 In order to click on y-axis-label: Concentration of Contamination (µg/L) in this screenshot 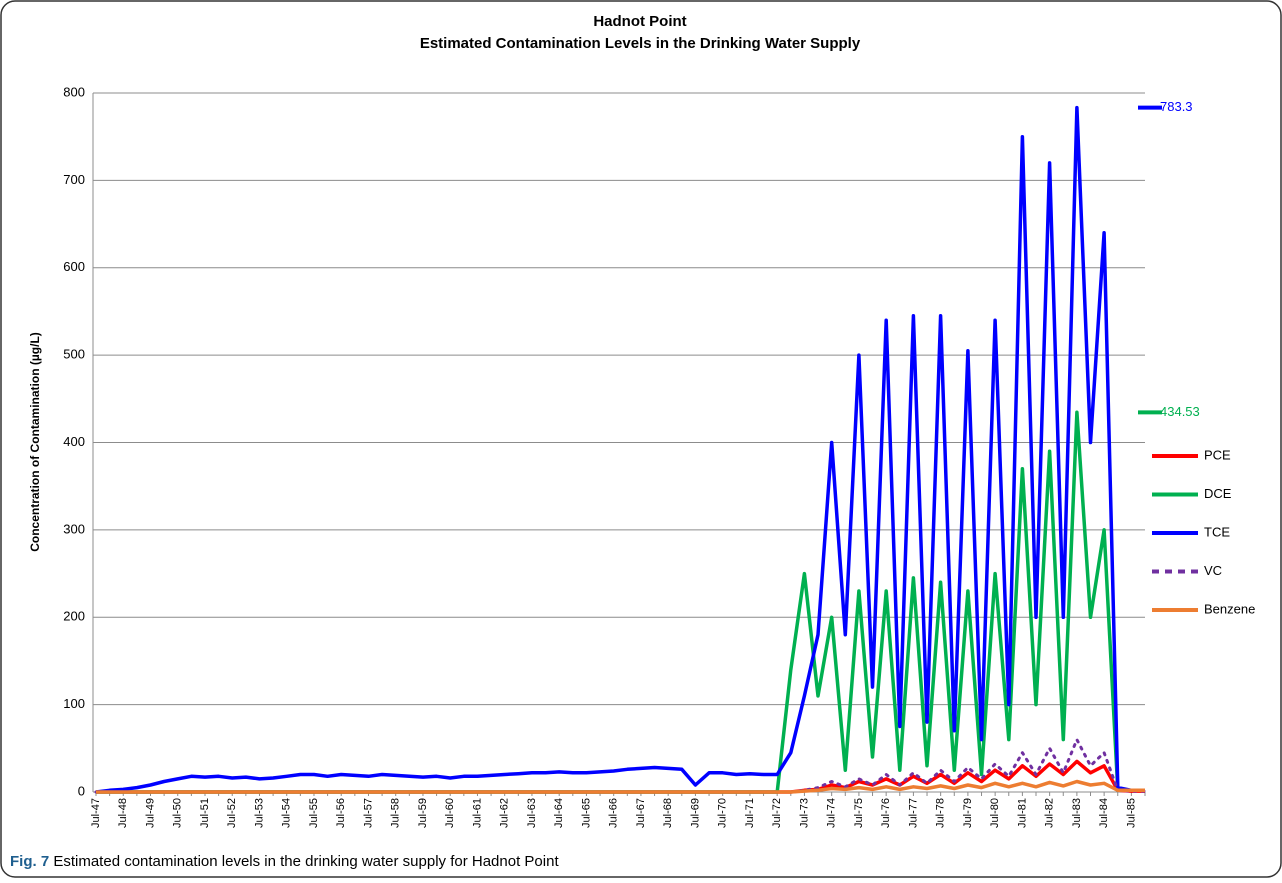, I will do `click(35, 442)`.